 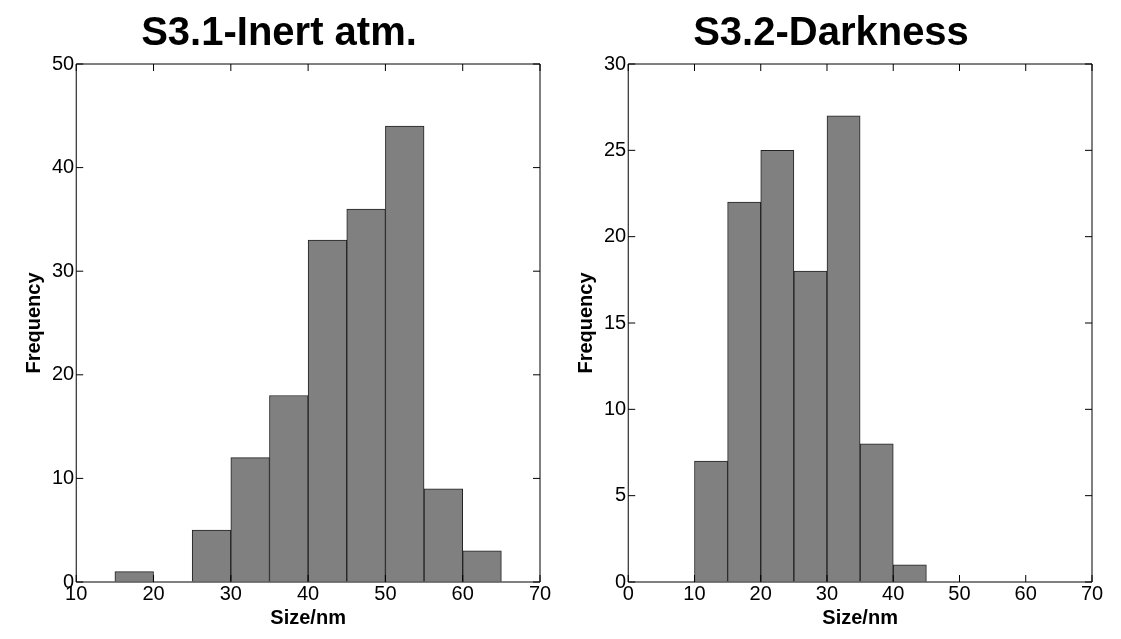 I want to click on x-tick-label: 10, so click(x=694, y=592).